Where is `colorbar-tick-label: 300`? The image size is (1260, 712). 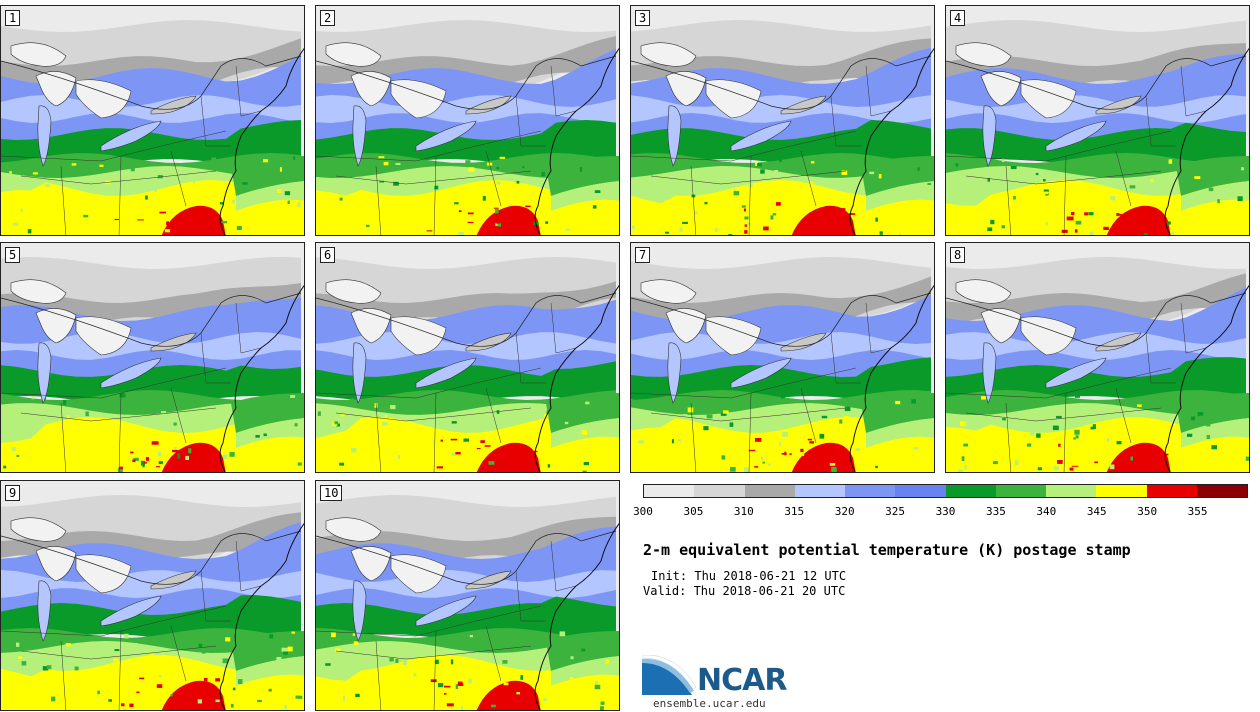 colorbar-tick-label: 300 is located at coordinates (643, 511).